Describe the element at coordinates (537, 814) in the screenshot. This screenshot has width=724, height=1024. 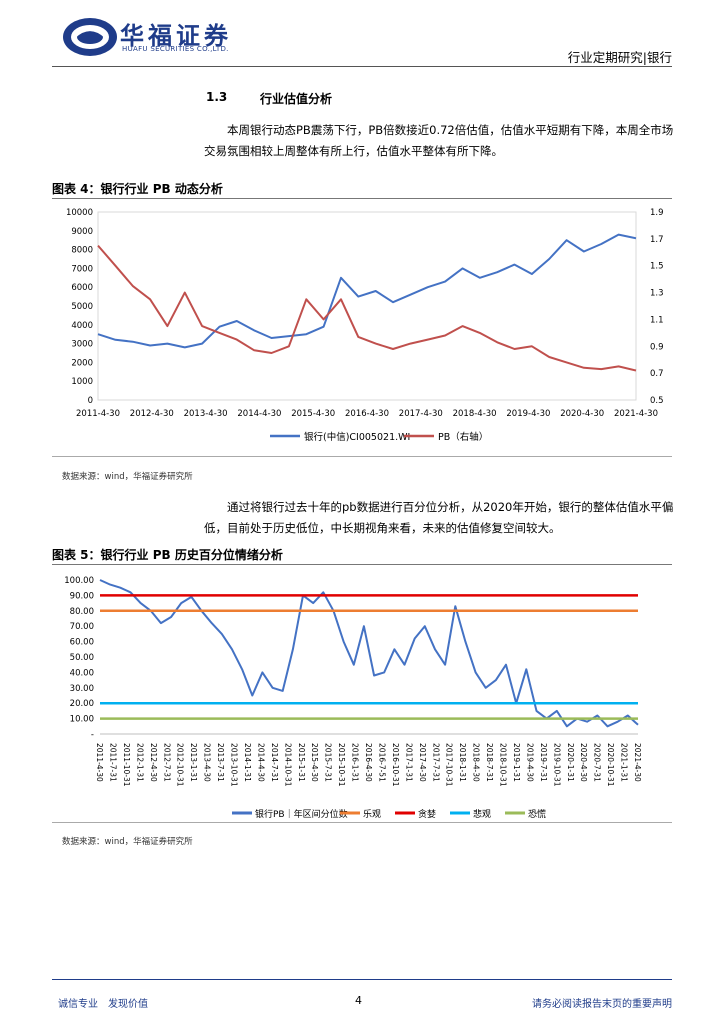
I see `legend-panic-label: 恐慌` at that location.